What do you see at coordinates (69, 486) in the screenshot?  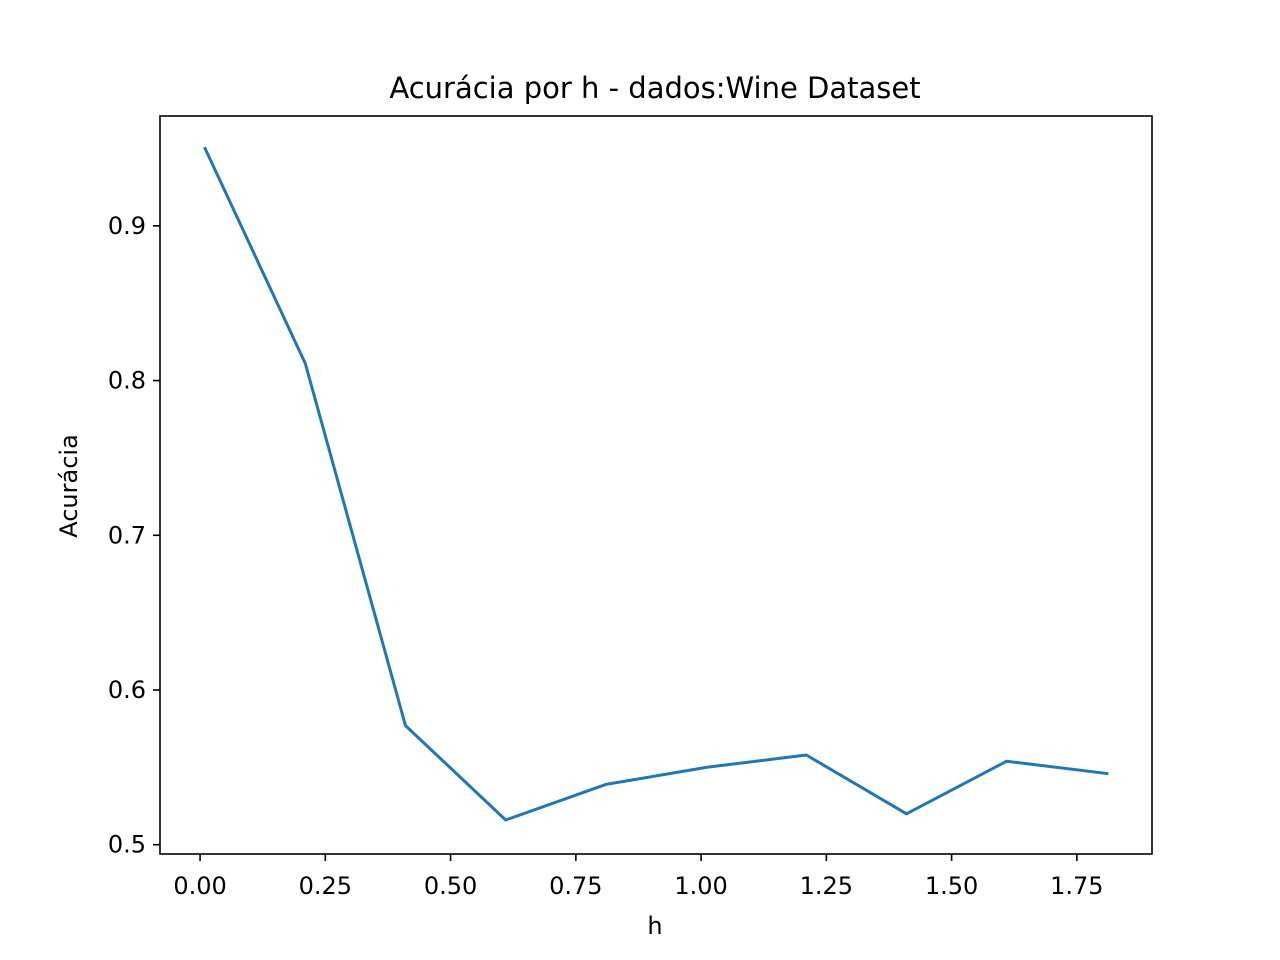 I see `y-axis-title: Acurácia` at bounding box center [69, 486].